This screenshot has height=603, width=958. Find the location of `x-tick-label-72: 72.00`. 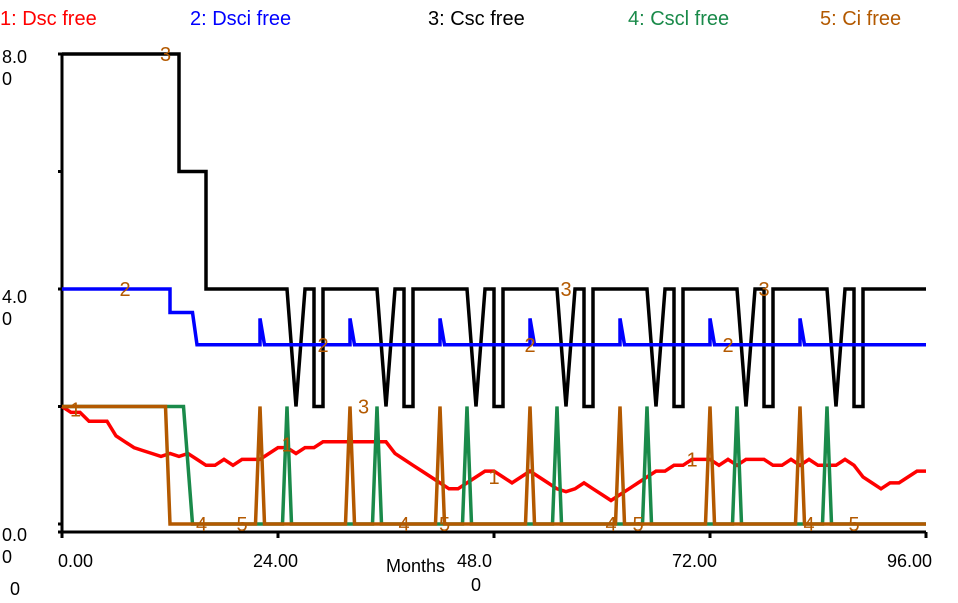

x-tick-label-72: 72.00 is located at coordinates (695, 561).